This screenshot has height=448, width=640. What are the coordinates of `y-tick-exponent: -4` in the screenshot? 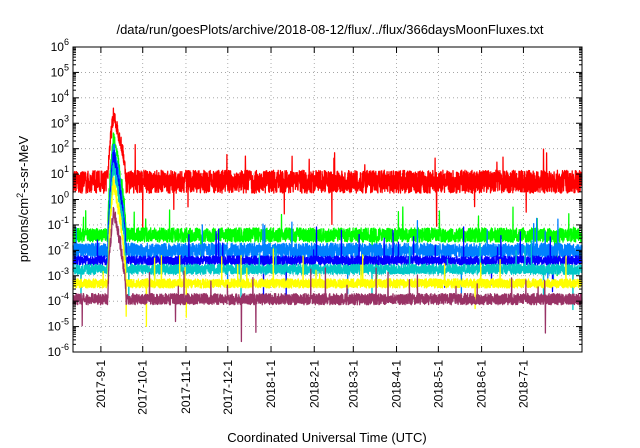 It's located at (65, 296).